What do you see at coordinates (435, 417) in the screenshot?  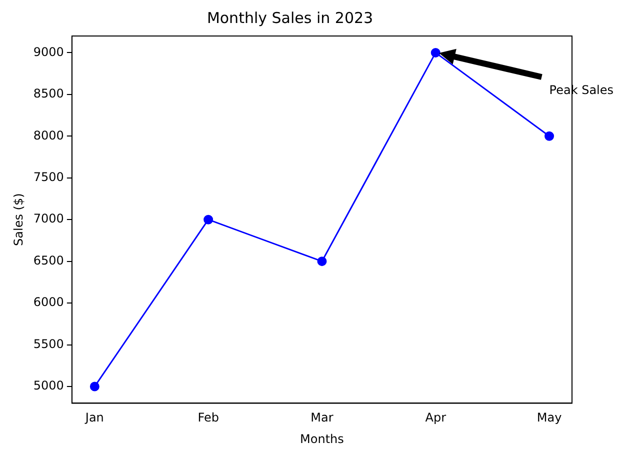 I see `x-tick-label: Apr` at bounding box center [435, 417].